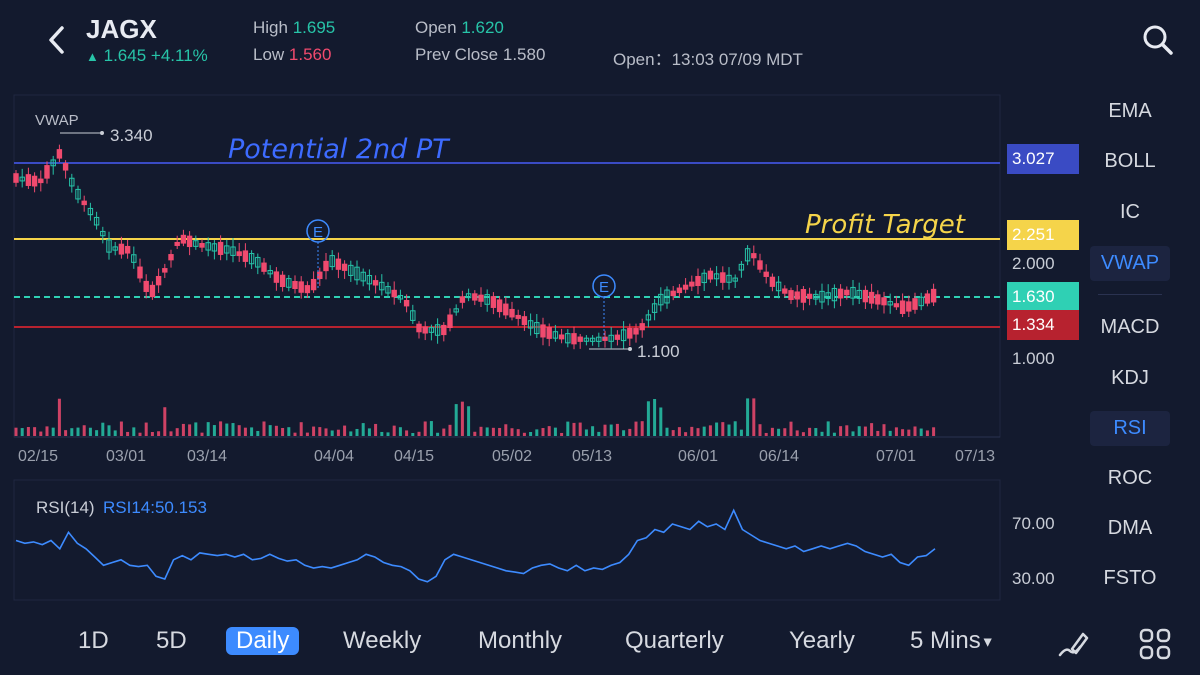 The width and height of the screenshot is (1200, 675). I want to click on rsi-level-70: 70.00, so click(1033, 523).